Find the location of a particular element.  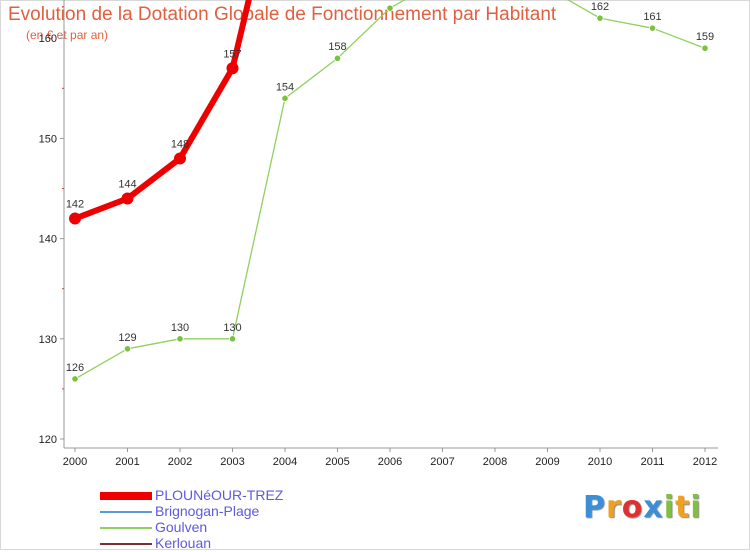

proxiti-logo: Proxiti is located at coordinates (642, 507).